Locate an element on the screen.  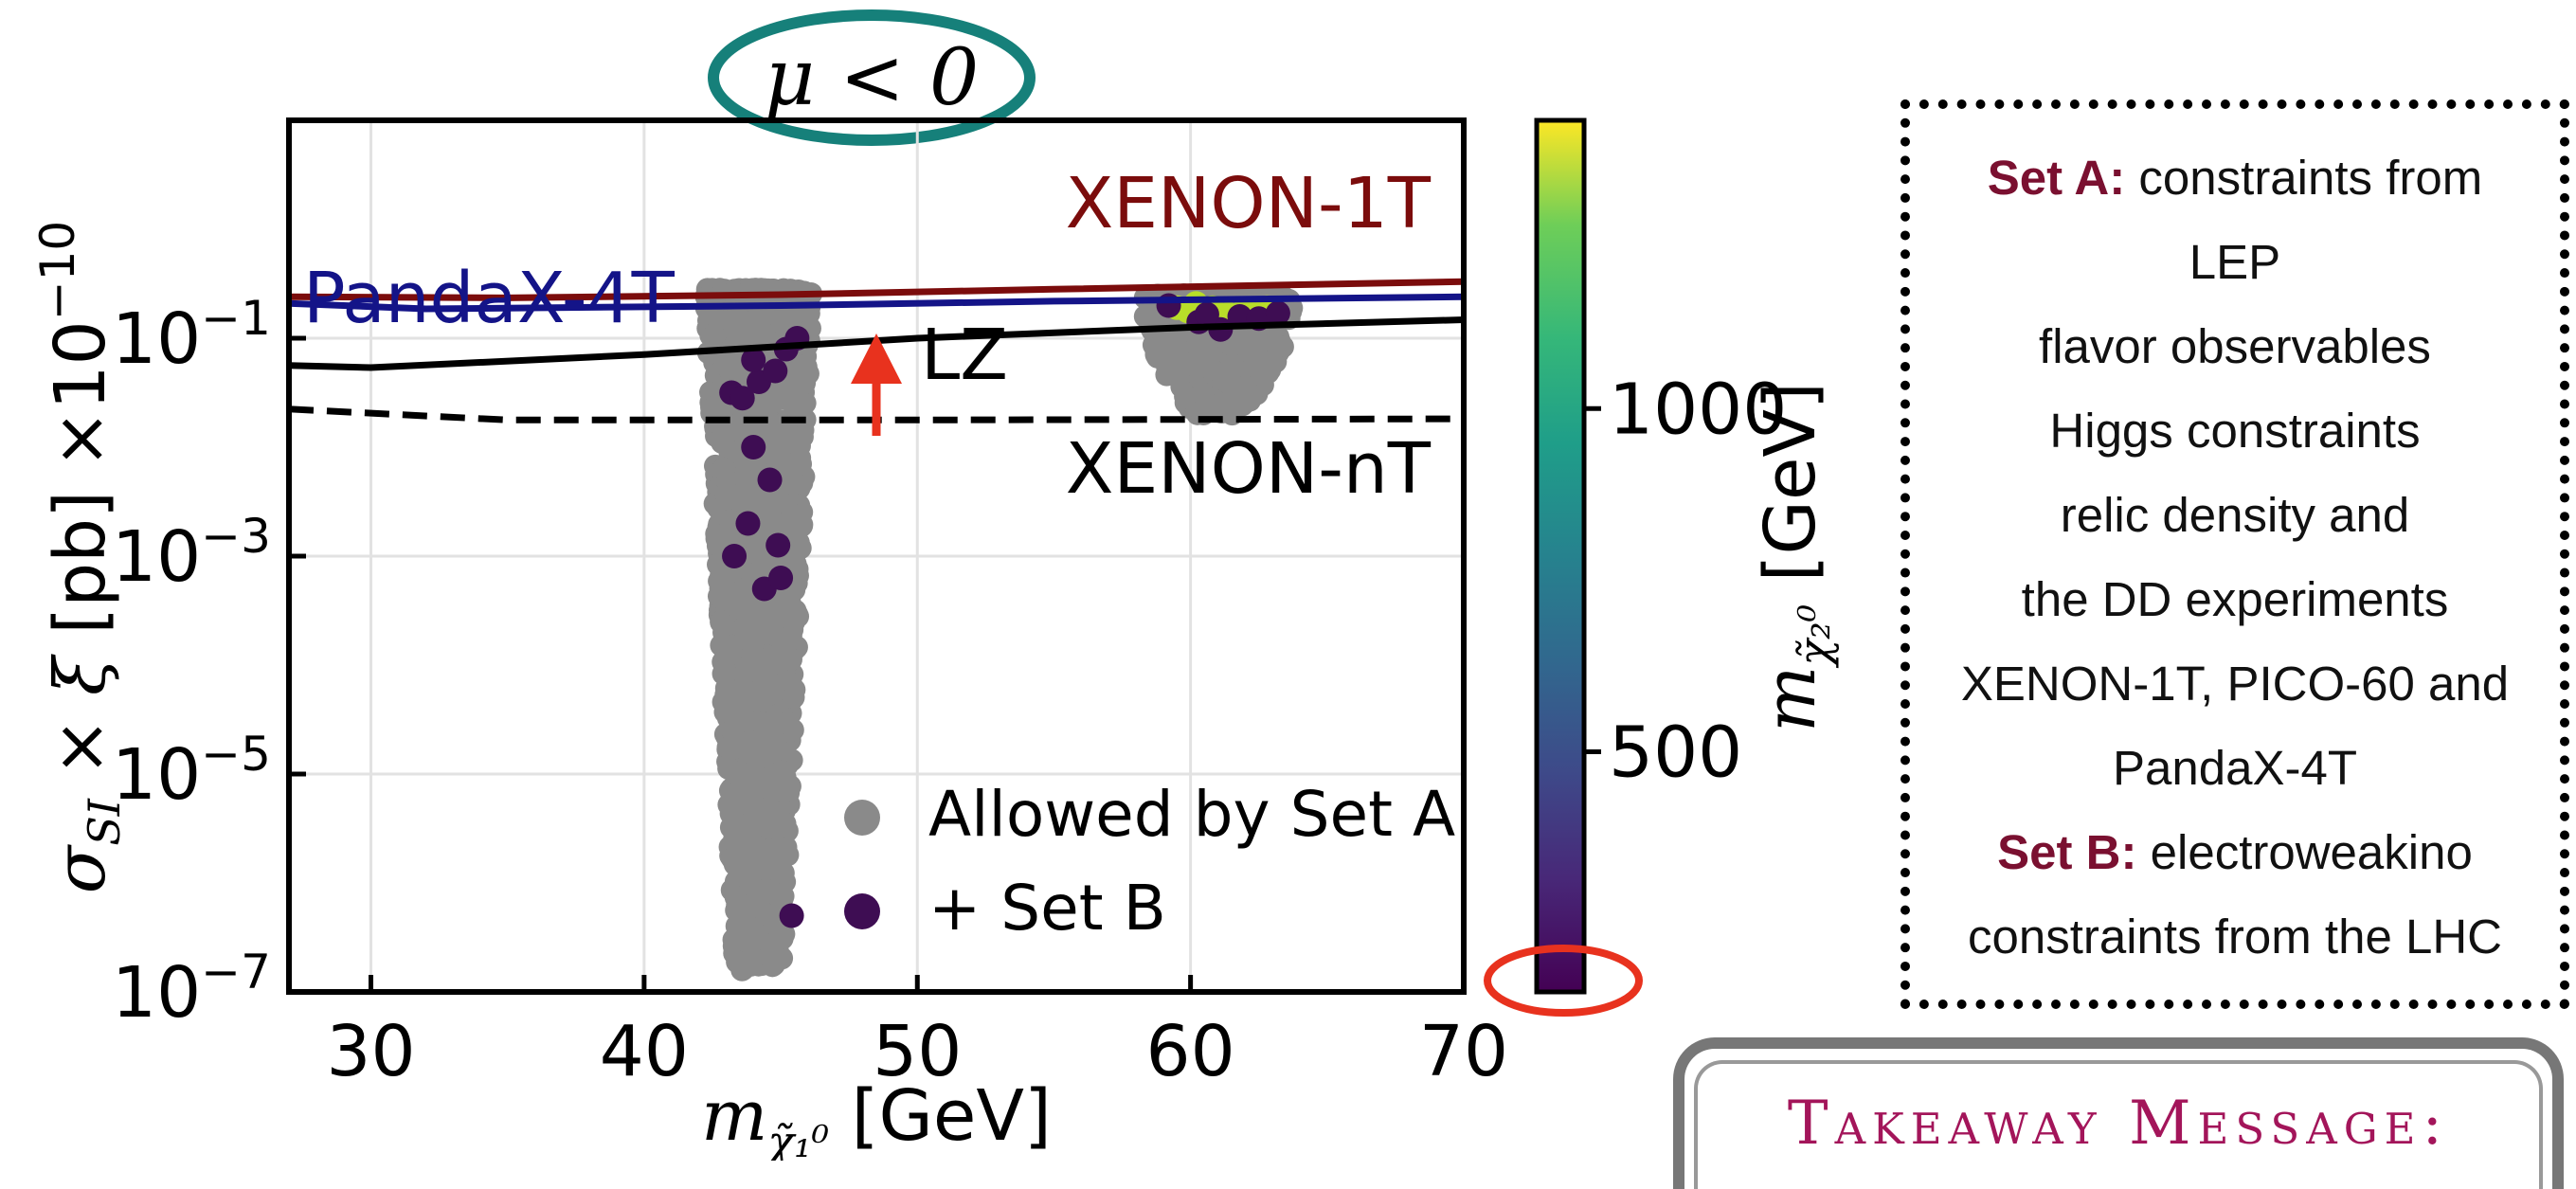
takeaway-title: Takeaway Message: is located at coordinates (2118, 1124).